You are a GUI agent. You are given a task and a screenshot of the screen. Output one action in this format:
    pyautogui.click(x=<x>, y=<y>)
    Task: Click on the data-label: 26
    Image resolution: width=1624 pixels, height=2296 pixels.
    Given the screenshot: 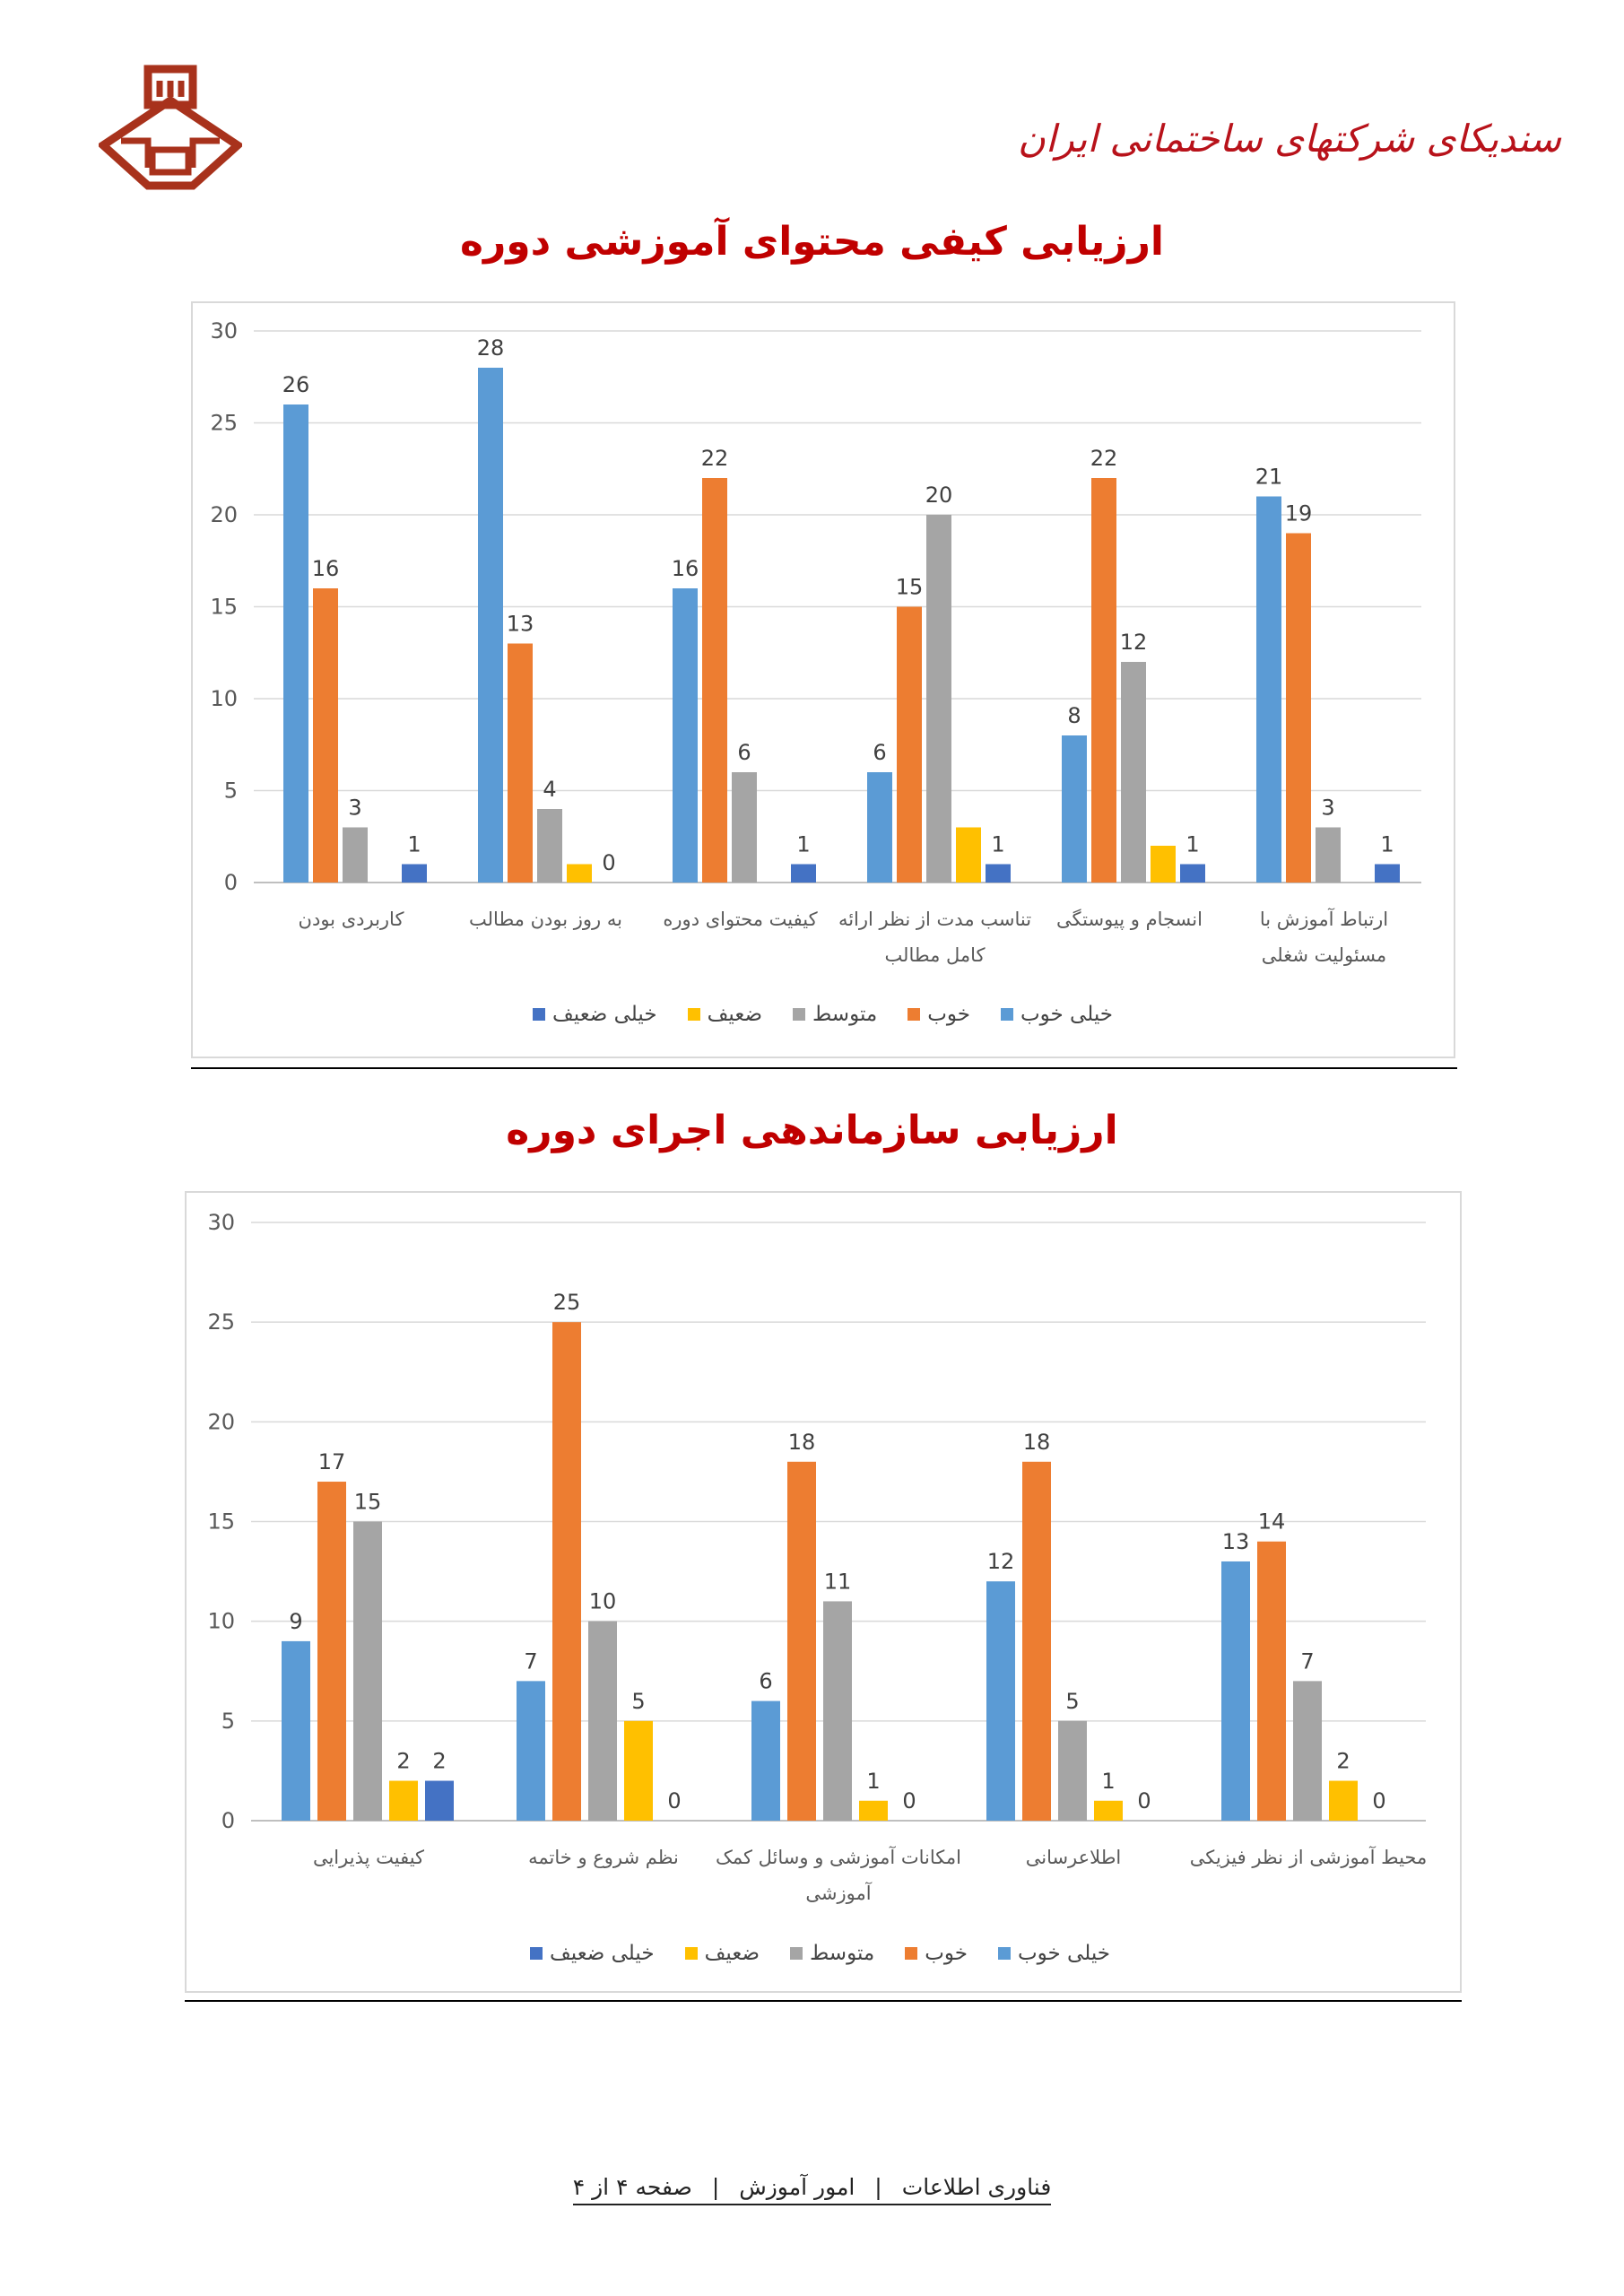 What is the action you would take?
    pyautogui.click(x=296, y=384)
    